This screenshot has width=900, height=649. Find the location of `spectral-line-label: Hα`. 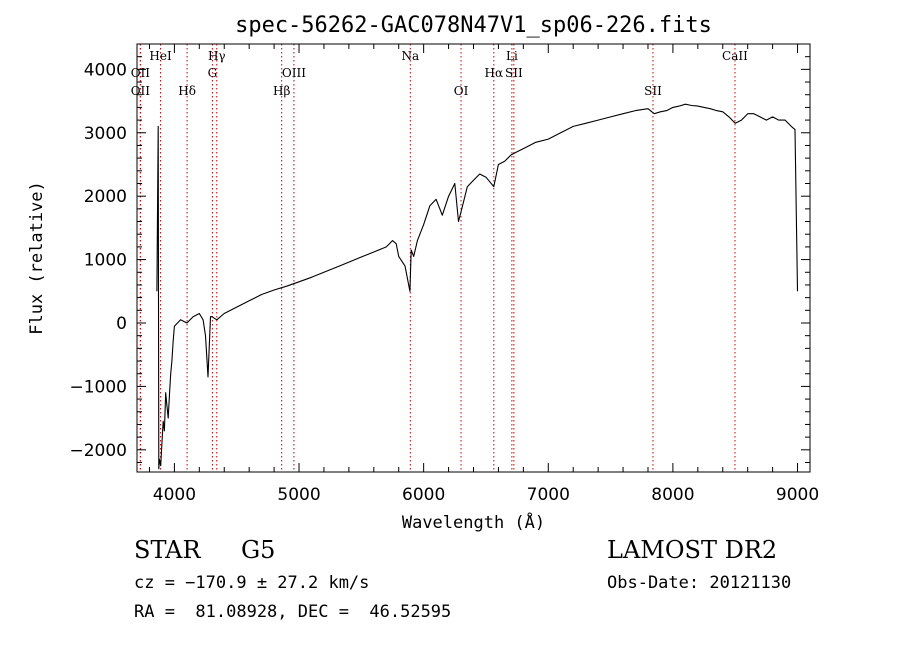

spectral-line-label: Hα is located at coordinates (494, 73).